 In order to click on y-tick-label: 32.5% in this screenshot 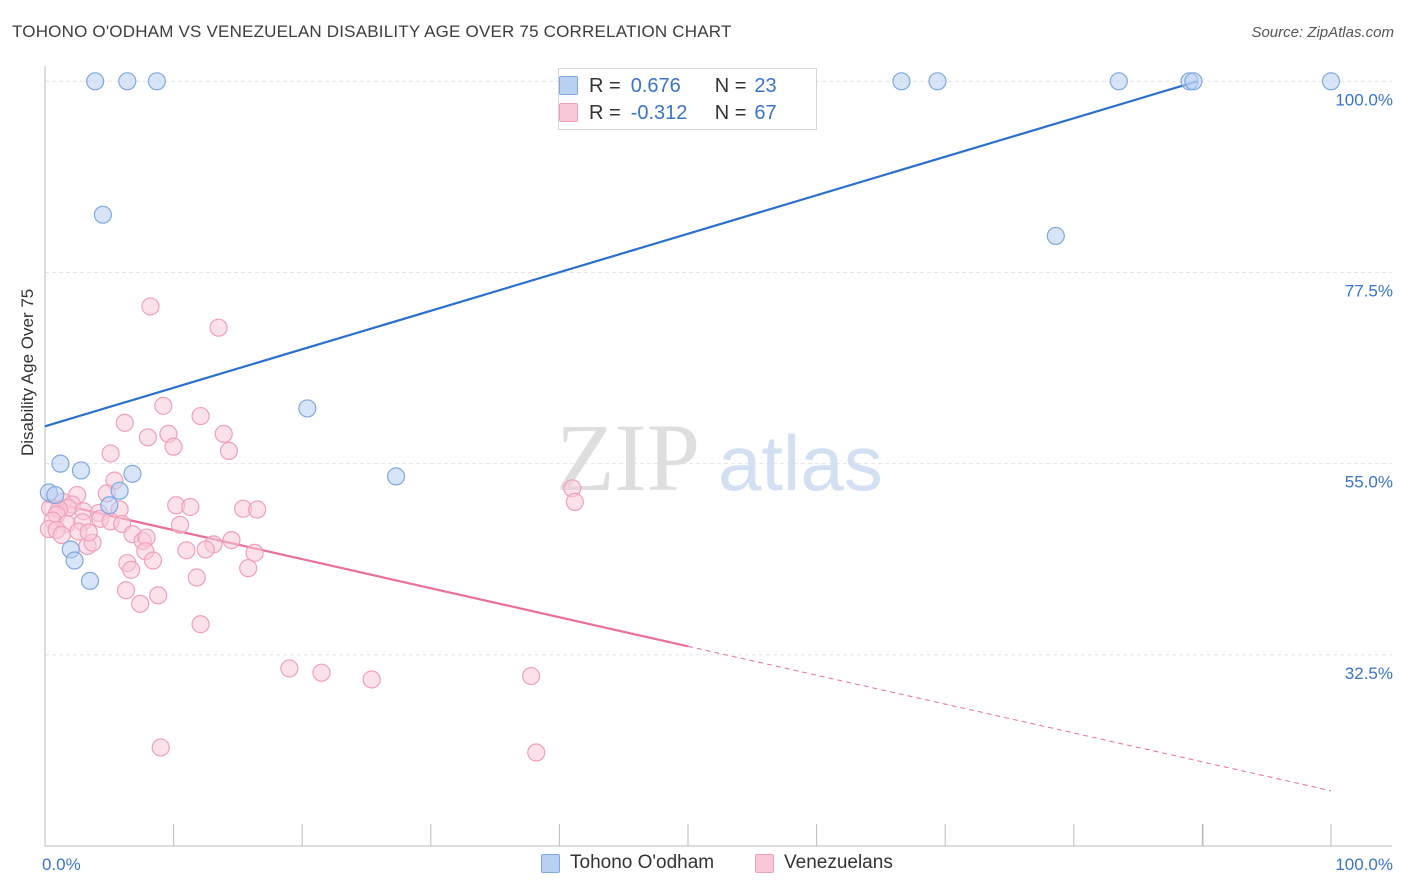, I will do `click(1369, 673)`.